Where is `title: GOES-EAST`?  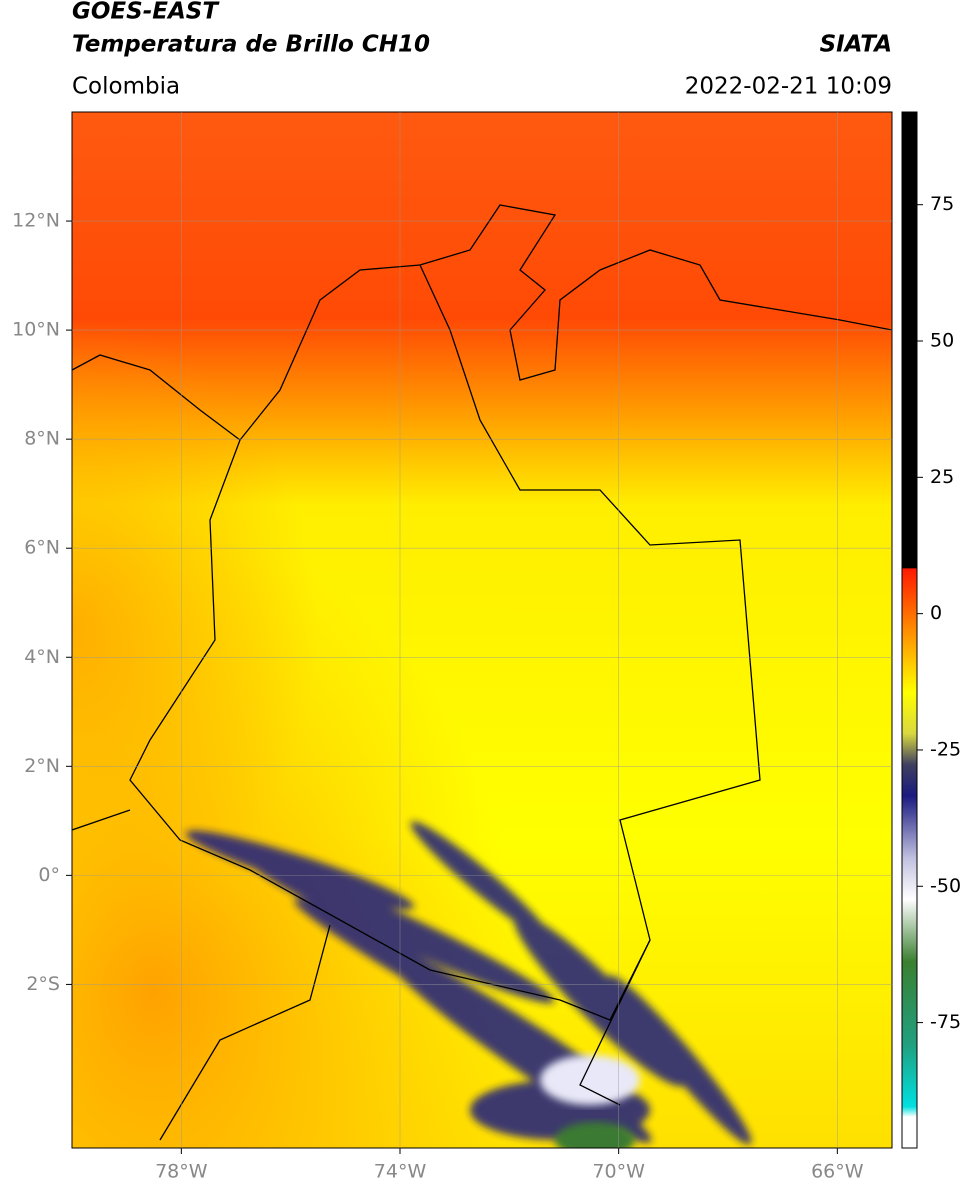 title: GOES-EAST is located at coordinates (146, 12).